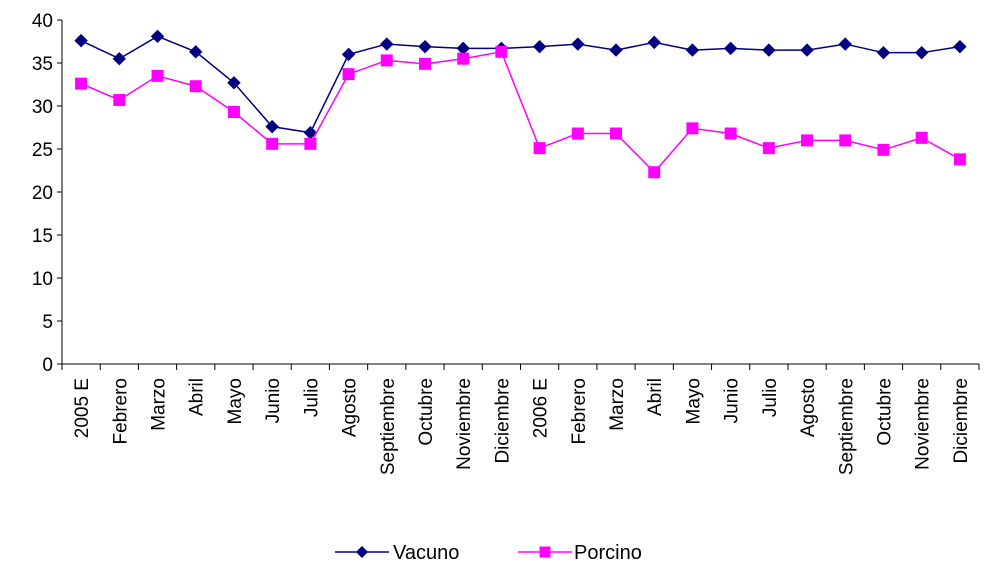 The height and width of the screenshot is (573, 984). What do you see at coordinates (426, 553) in the screenshot?
I see `legend-label: Vacuno` at bounding box center [426, 553].